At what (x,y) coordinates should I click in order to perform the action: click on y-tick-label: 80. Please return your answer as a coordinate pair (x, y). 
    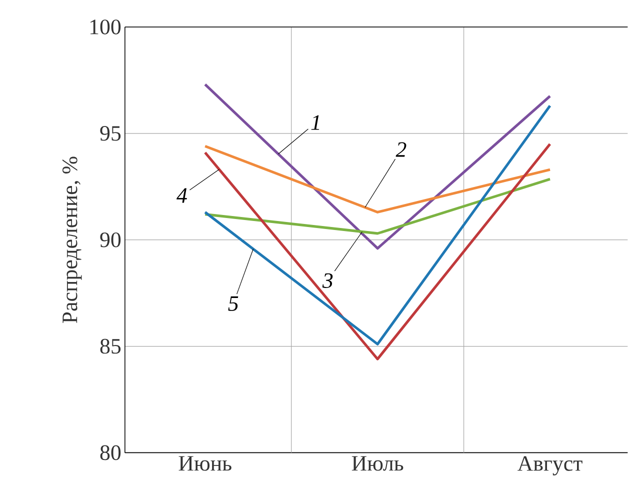
    Looking at the image, I should click on (110, 452).